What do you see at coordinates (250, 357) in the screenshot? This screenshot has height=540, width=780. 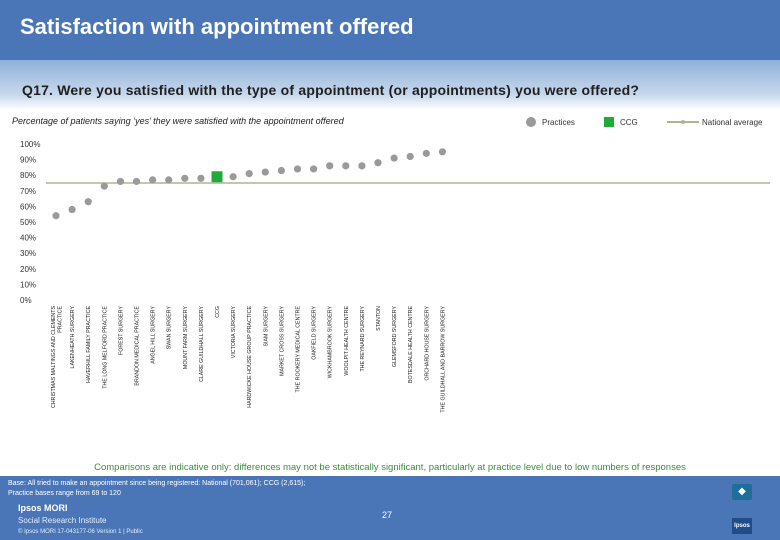 I see `x-tick-label: HARDWICKE HOUSE GROUP PRACTICE` at bounding box center [250, 357].